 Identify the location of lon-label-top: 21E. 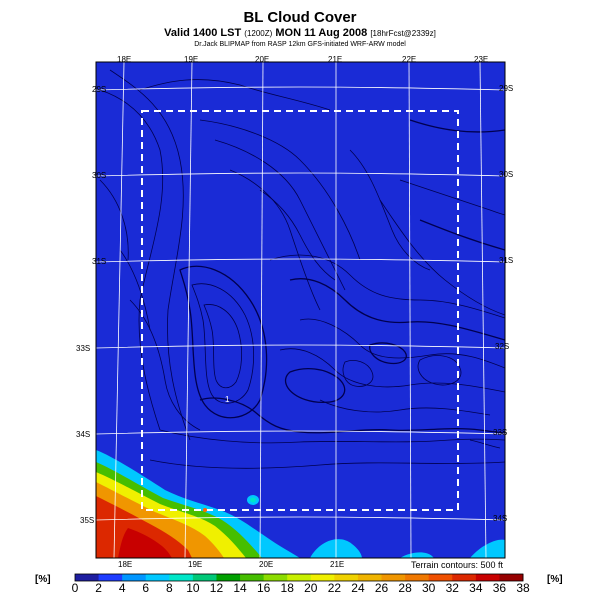
(335, 59).